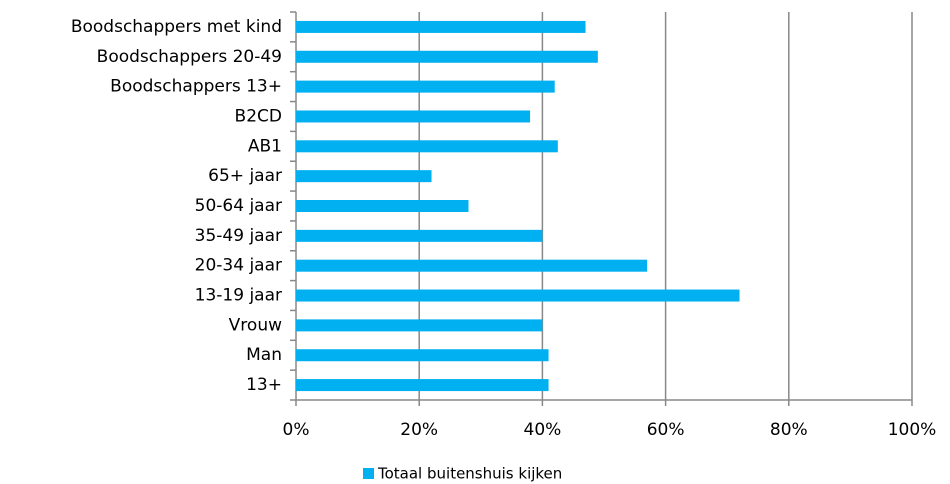 This screenshot has width=950, height=484. What do you see at coordinates (543, 430) in the screenshot?
I see `x-tick-label: 40%` at bounding box center [543, 430].